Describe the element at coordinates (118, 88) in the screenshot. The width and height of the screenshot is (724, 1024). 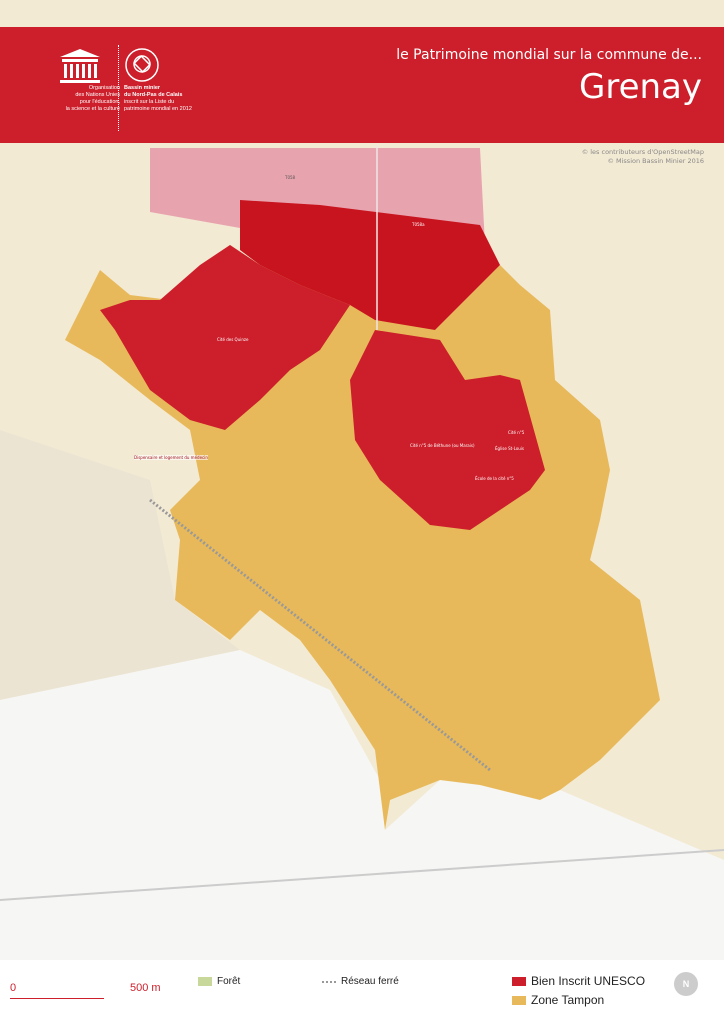
I see `divider` at that location.